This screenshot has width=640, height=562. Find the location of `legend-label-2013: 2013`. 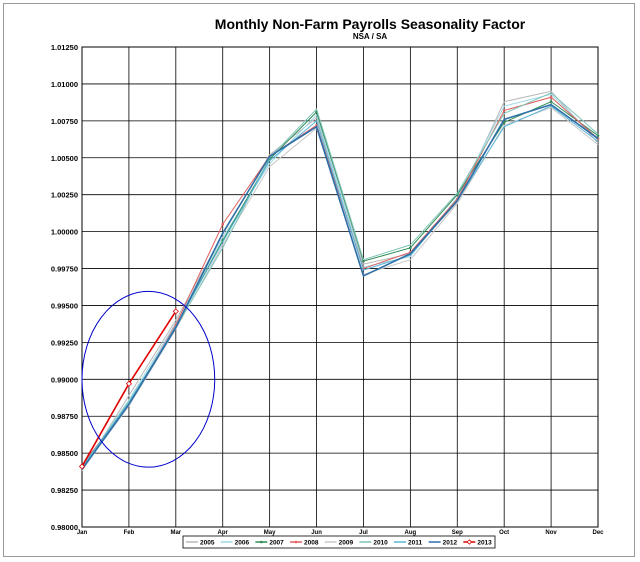

legend-label-2013: 2013 is located at coordinates (484, 543).